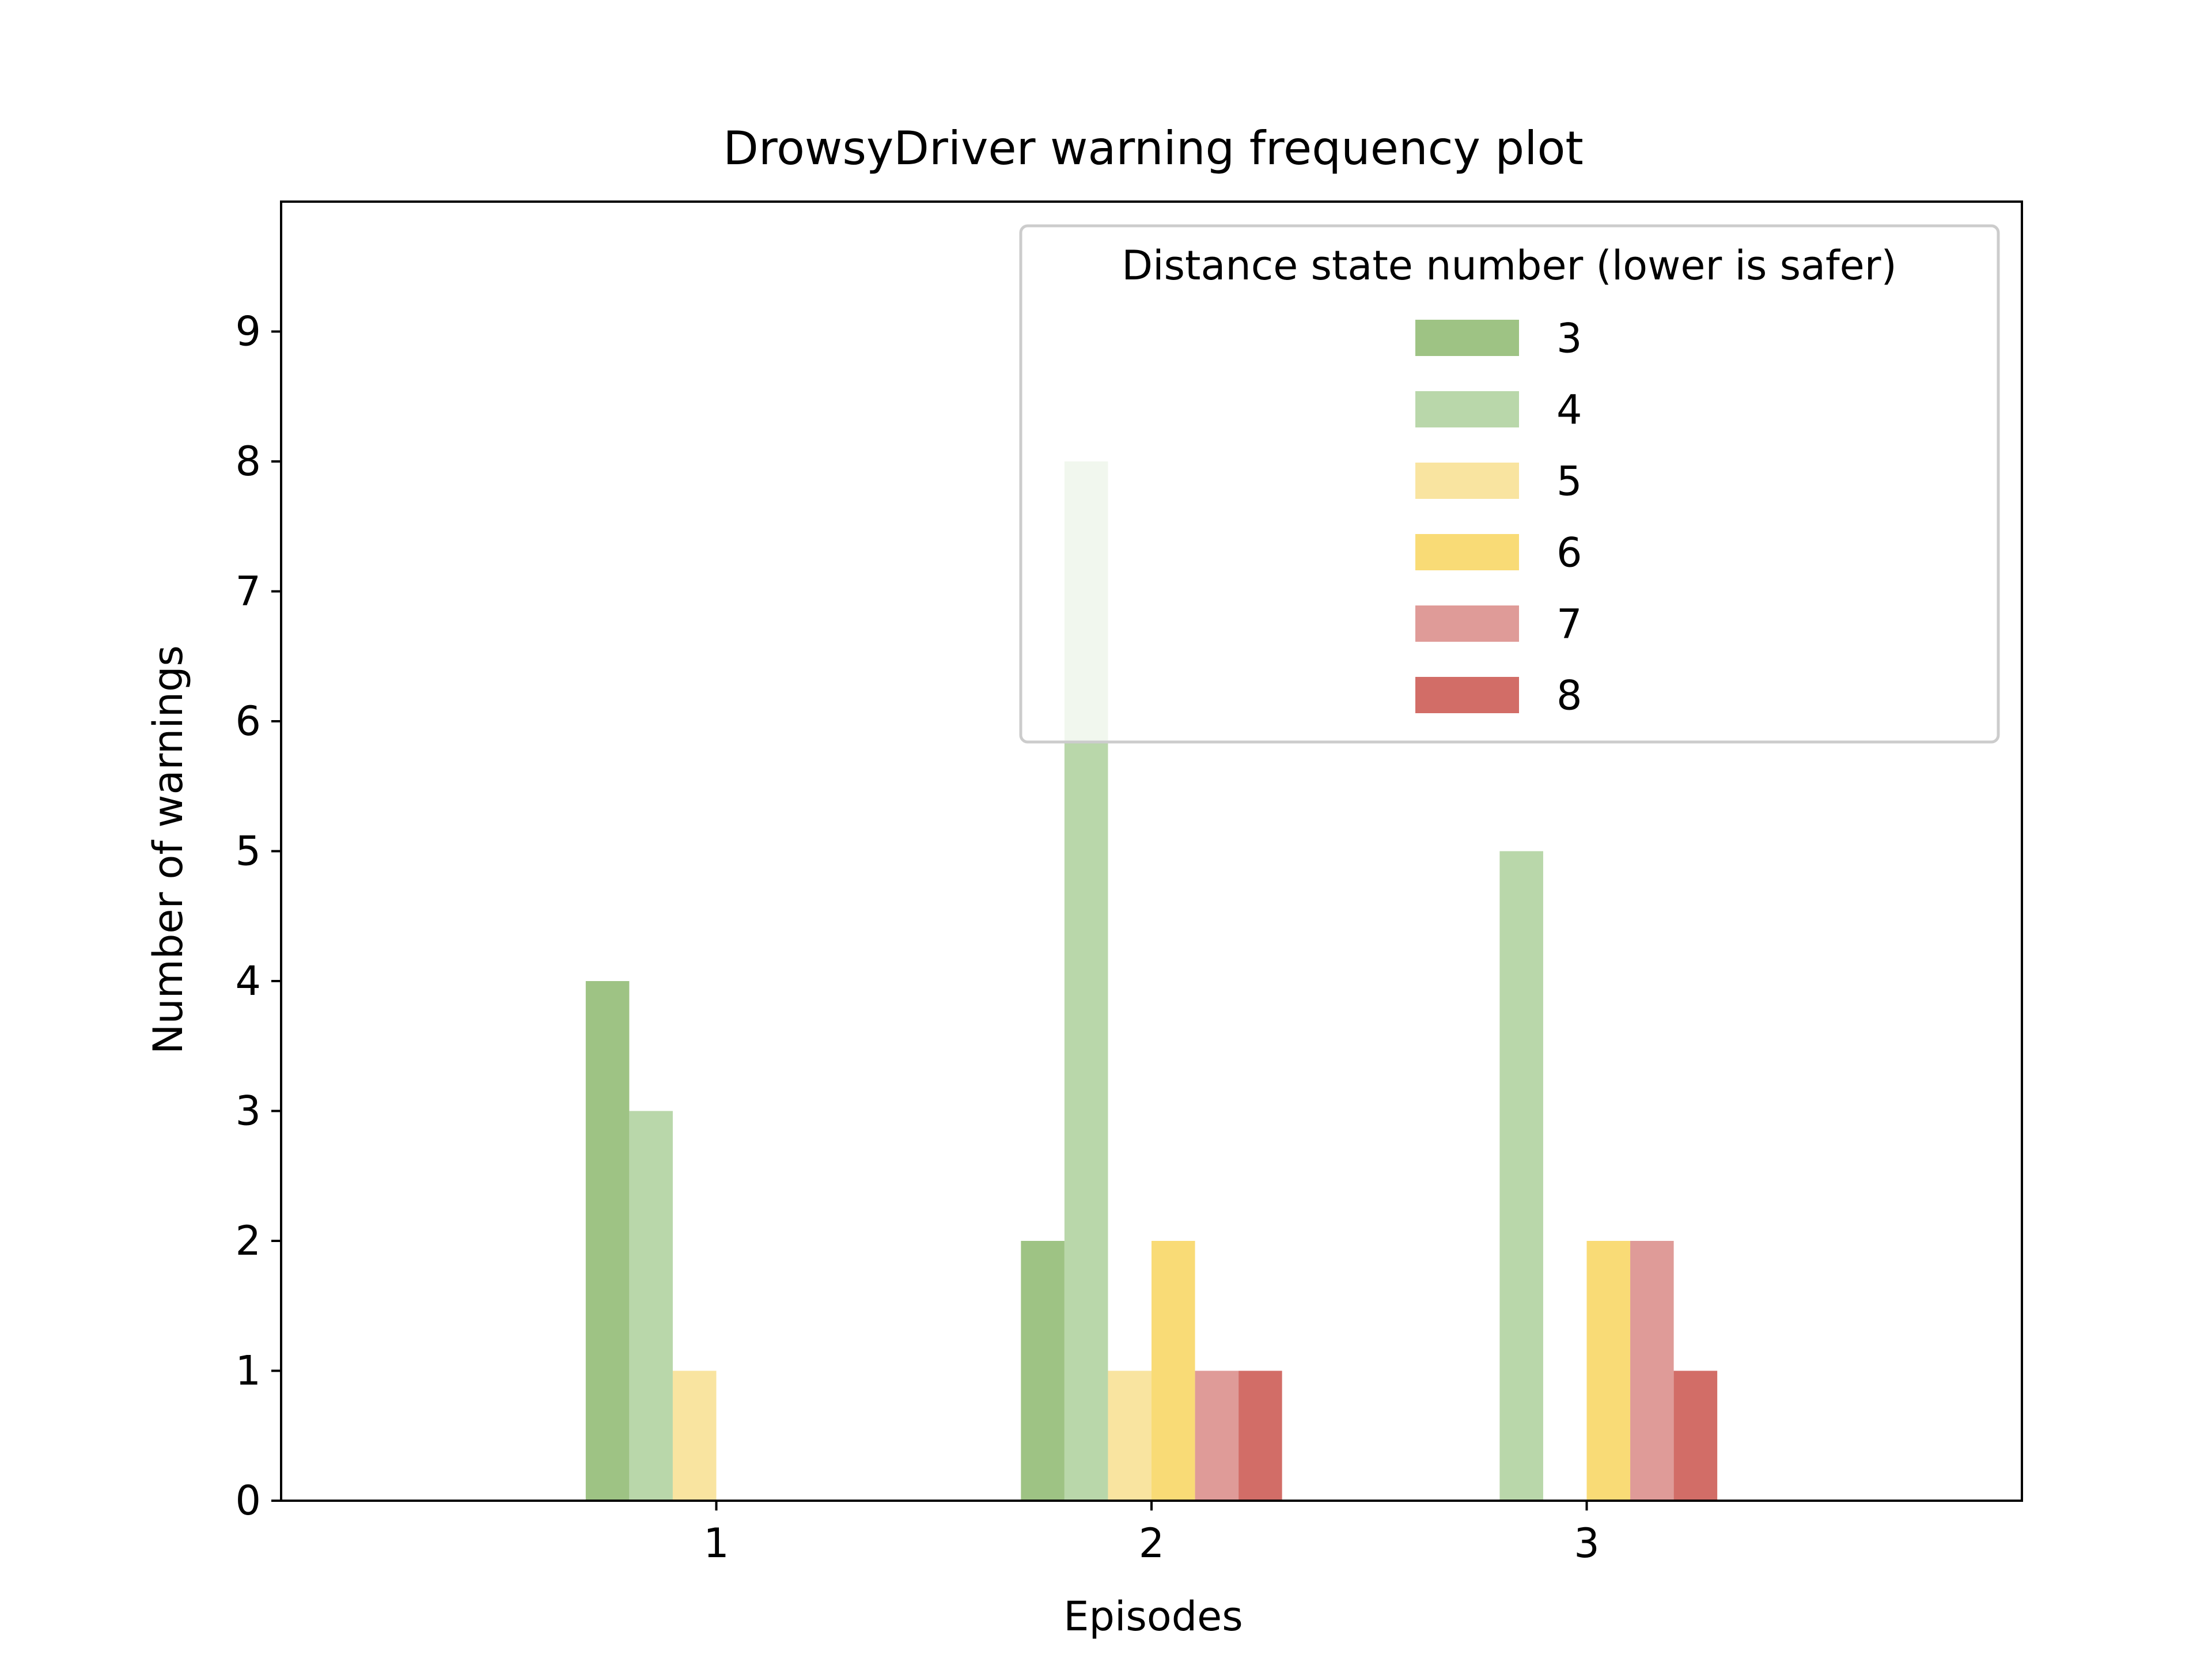 This screenshot has width=2212, height=1662. I want to click on y-tick-label: 5, so click(248, 852).